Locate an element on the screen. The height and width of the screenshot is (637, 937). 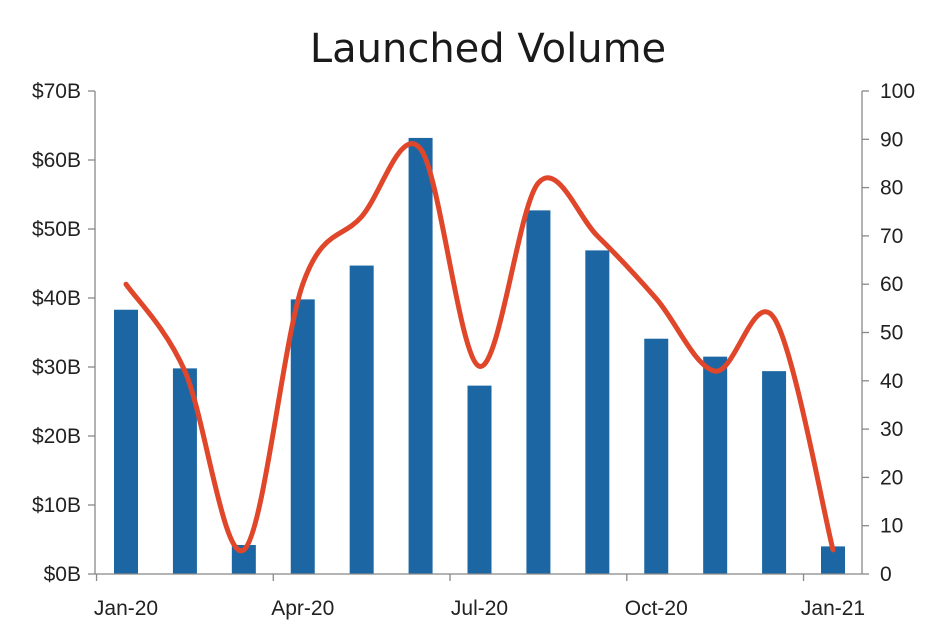
right-tick-label: 80 is located at coordinates (891, 188).